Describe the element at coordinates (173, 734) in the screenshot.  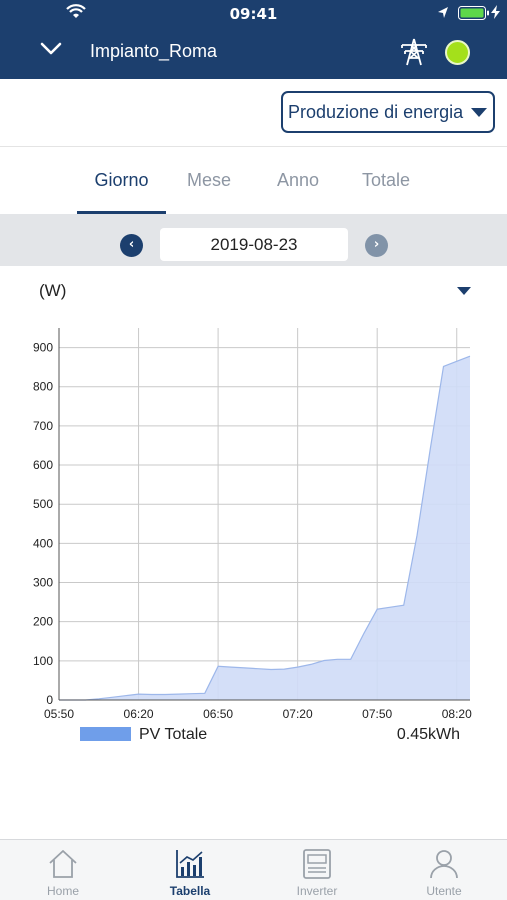
I see `legend-label: PV Totale` at that location.